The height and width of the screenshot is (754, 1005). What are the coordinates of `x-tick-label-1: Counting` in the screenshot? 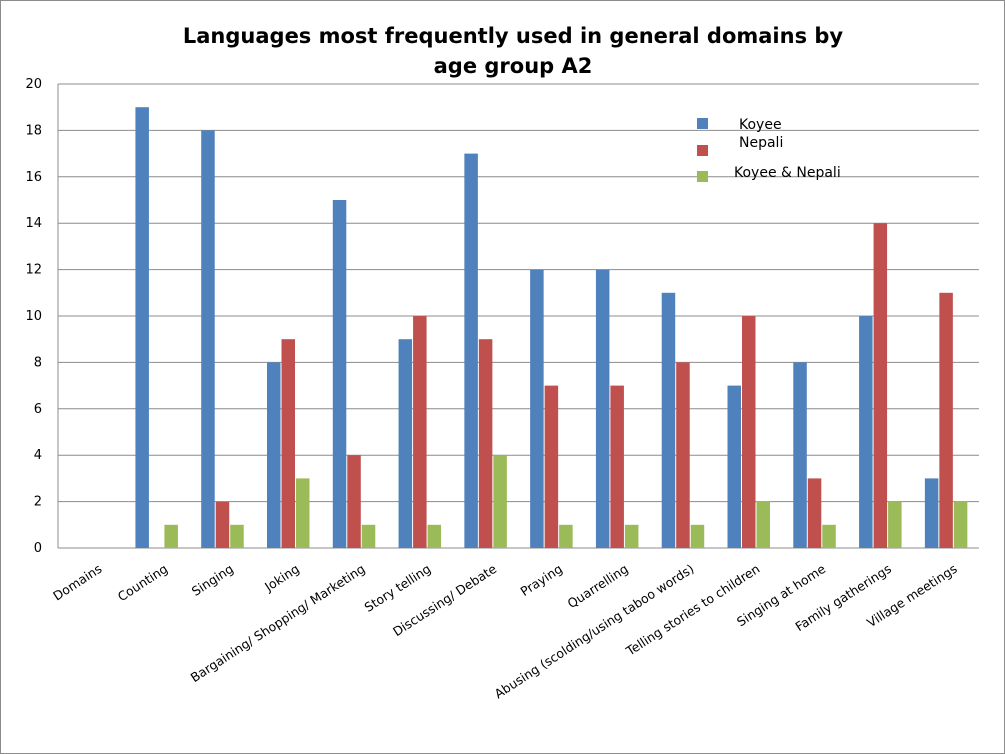 It's located at (143, 582).